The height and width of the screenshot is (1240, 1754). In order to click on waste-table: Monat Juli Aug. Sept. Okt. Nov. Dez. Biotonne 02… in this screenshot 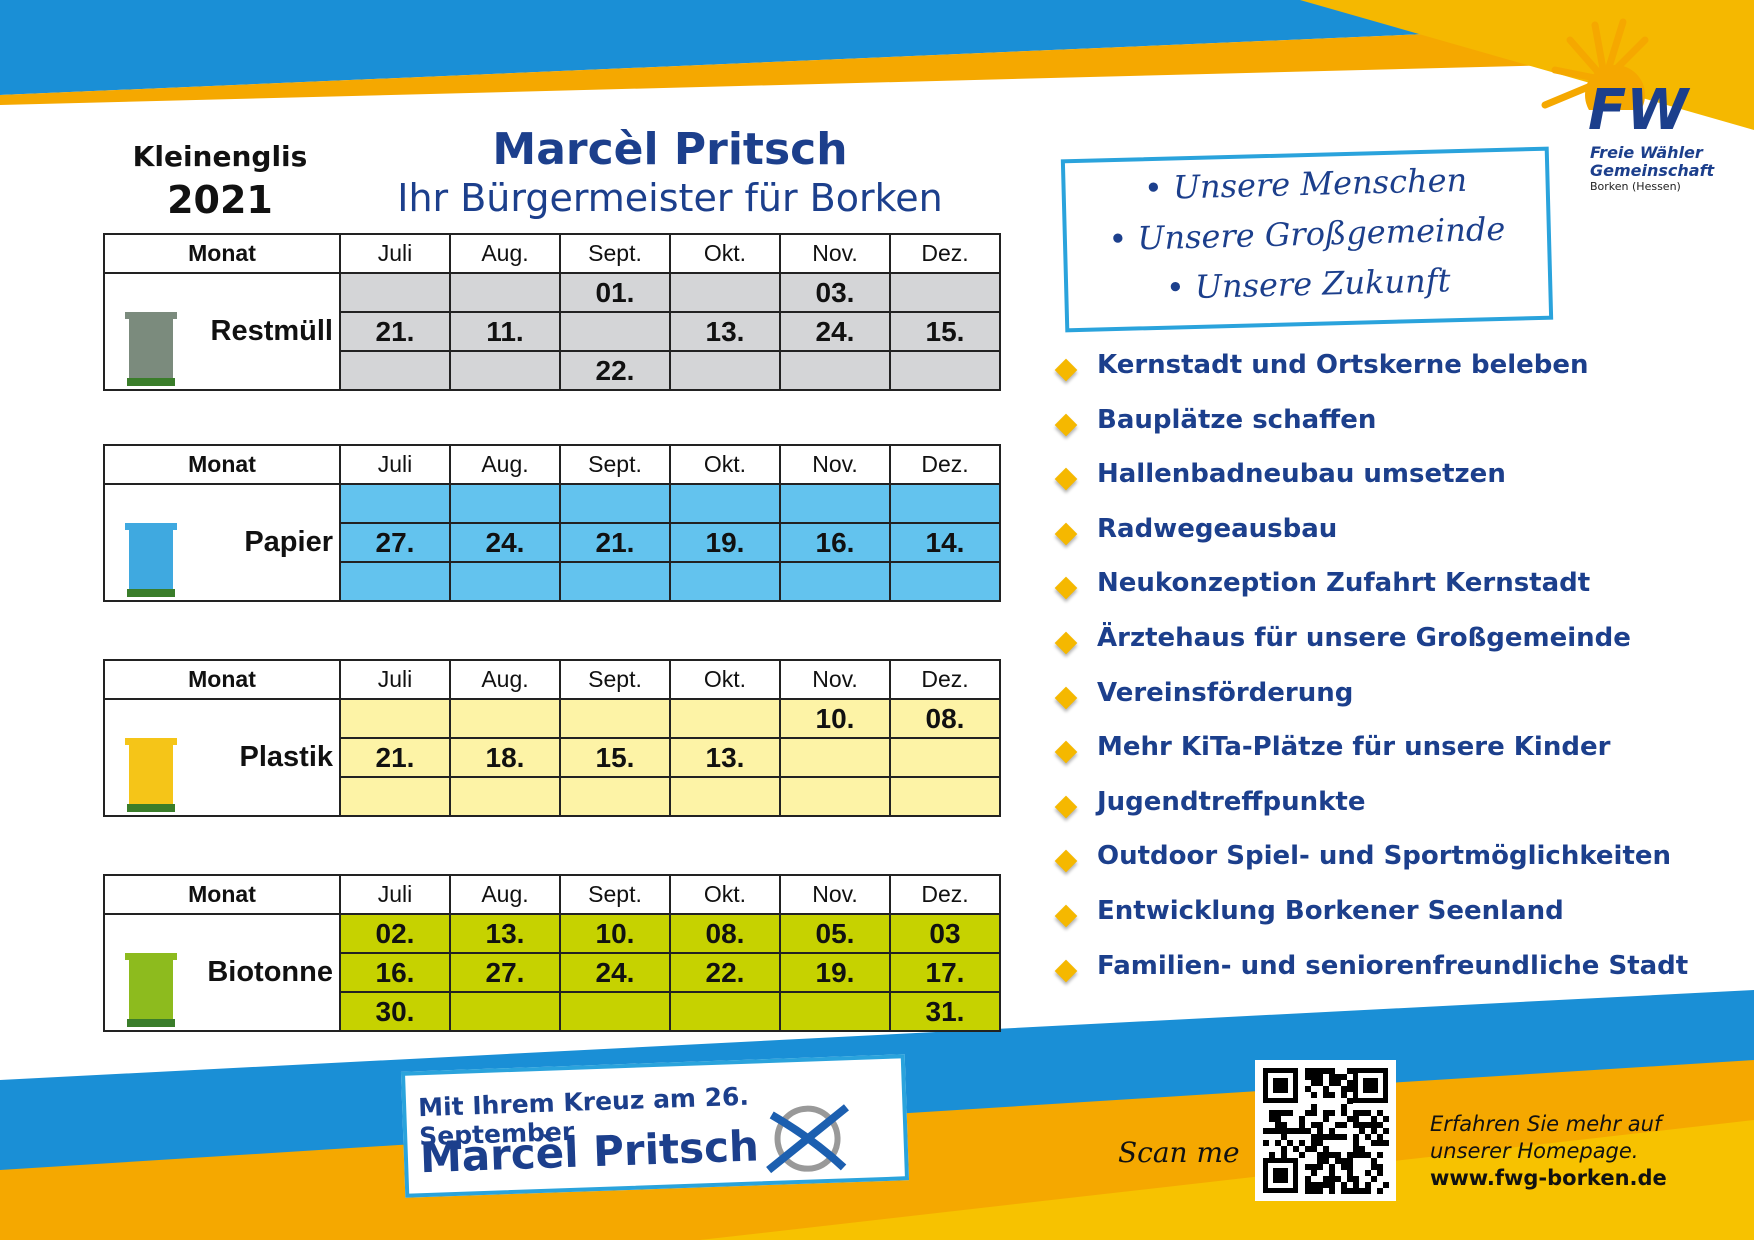, I will do `click(552, 953)`.